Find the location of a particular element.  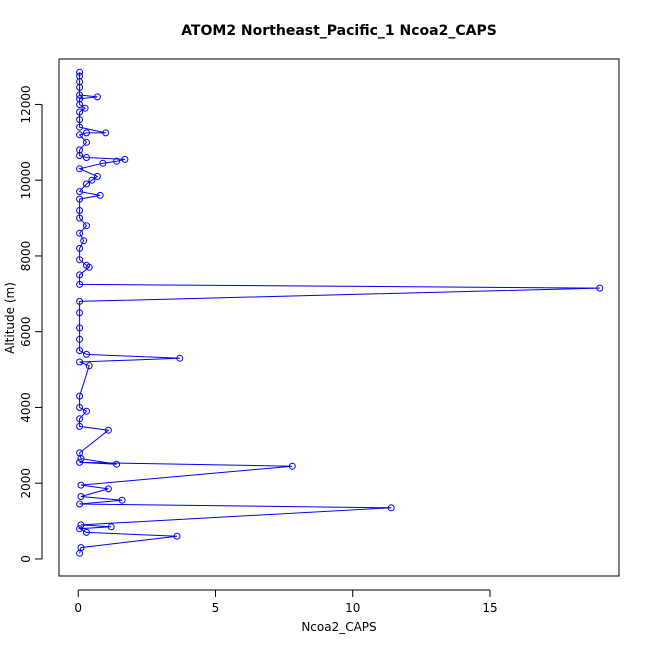

y-tick-label: 0 is located at coordinates (26, 559).